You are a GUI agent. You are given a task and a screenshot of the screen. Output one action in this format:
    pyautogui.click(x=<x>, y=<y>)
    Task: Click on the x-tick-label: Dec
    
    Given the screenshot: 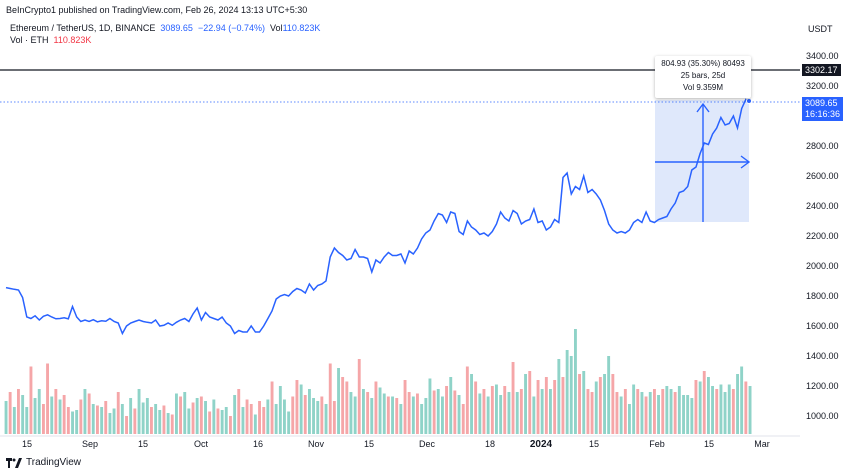 What is the action you would take?
    pyautogui.click(x=427, y=444)
    